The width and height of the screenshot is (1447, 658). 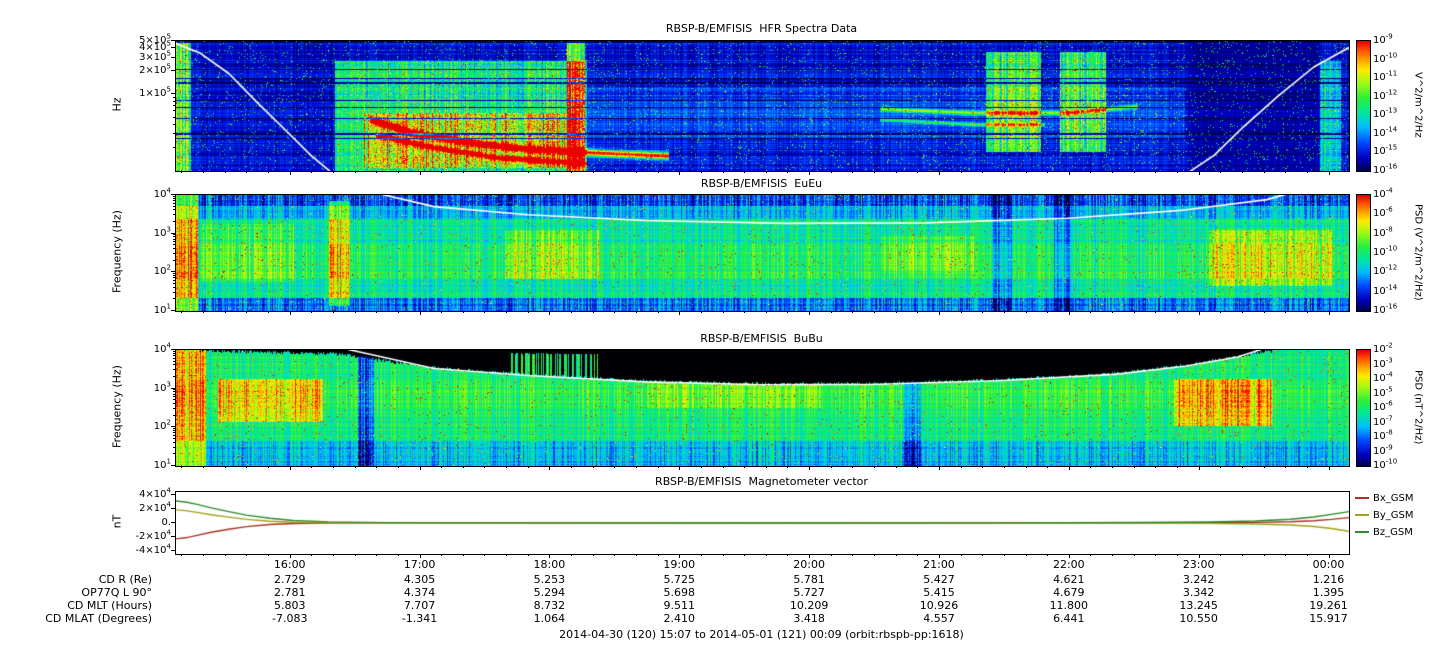 What do you see at coordinates (809, 579) in the screenshot?
I see `annotation-value: 5.781` at bounding box center [809, 579].